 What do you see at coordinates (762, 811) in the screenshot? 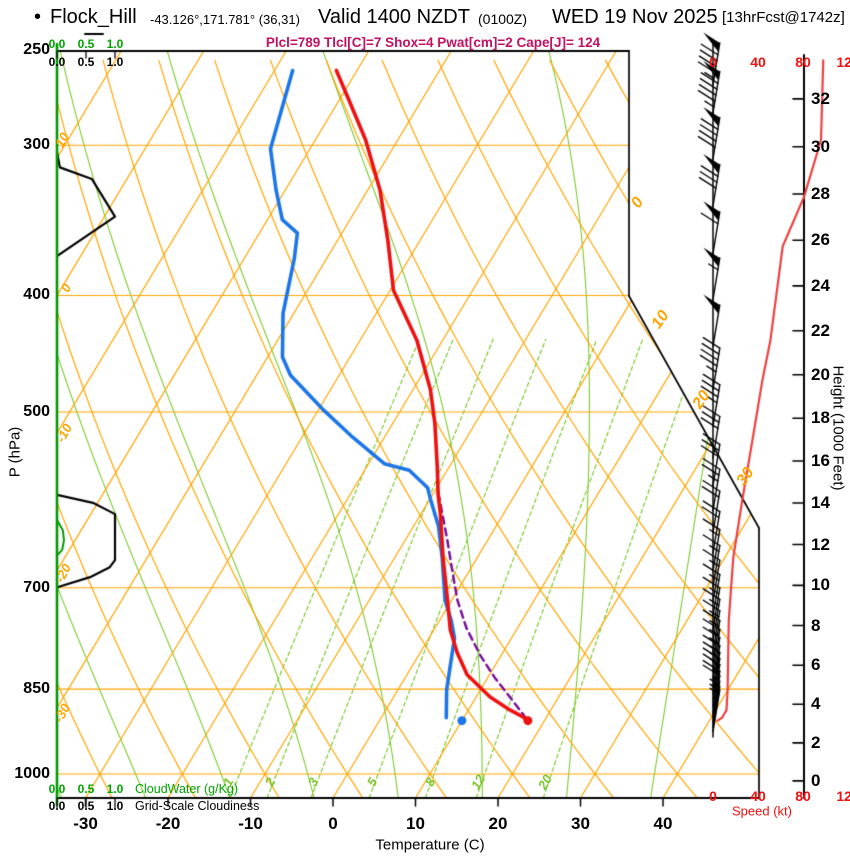
I see `speed-axis-title: Speed (kt)` at bounding box center [762, 811].